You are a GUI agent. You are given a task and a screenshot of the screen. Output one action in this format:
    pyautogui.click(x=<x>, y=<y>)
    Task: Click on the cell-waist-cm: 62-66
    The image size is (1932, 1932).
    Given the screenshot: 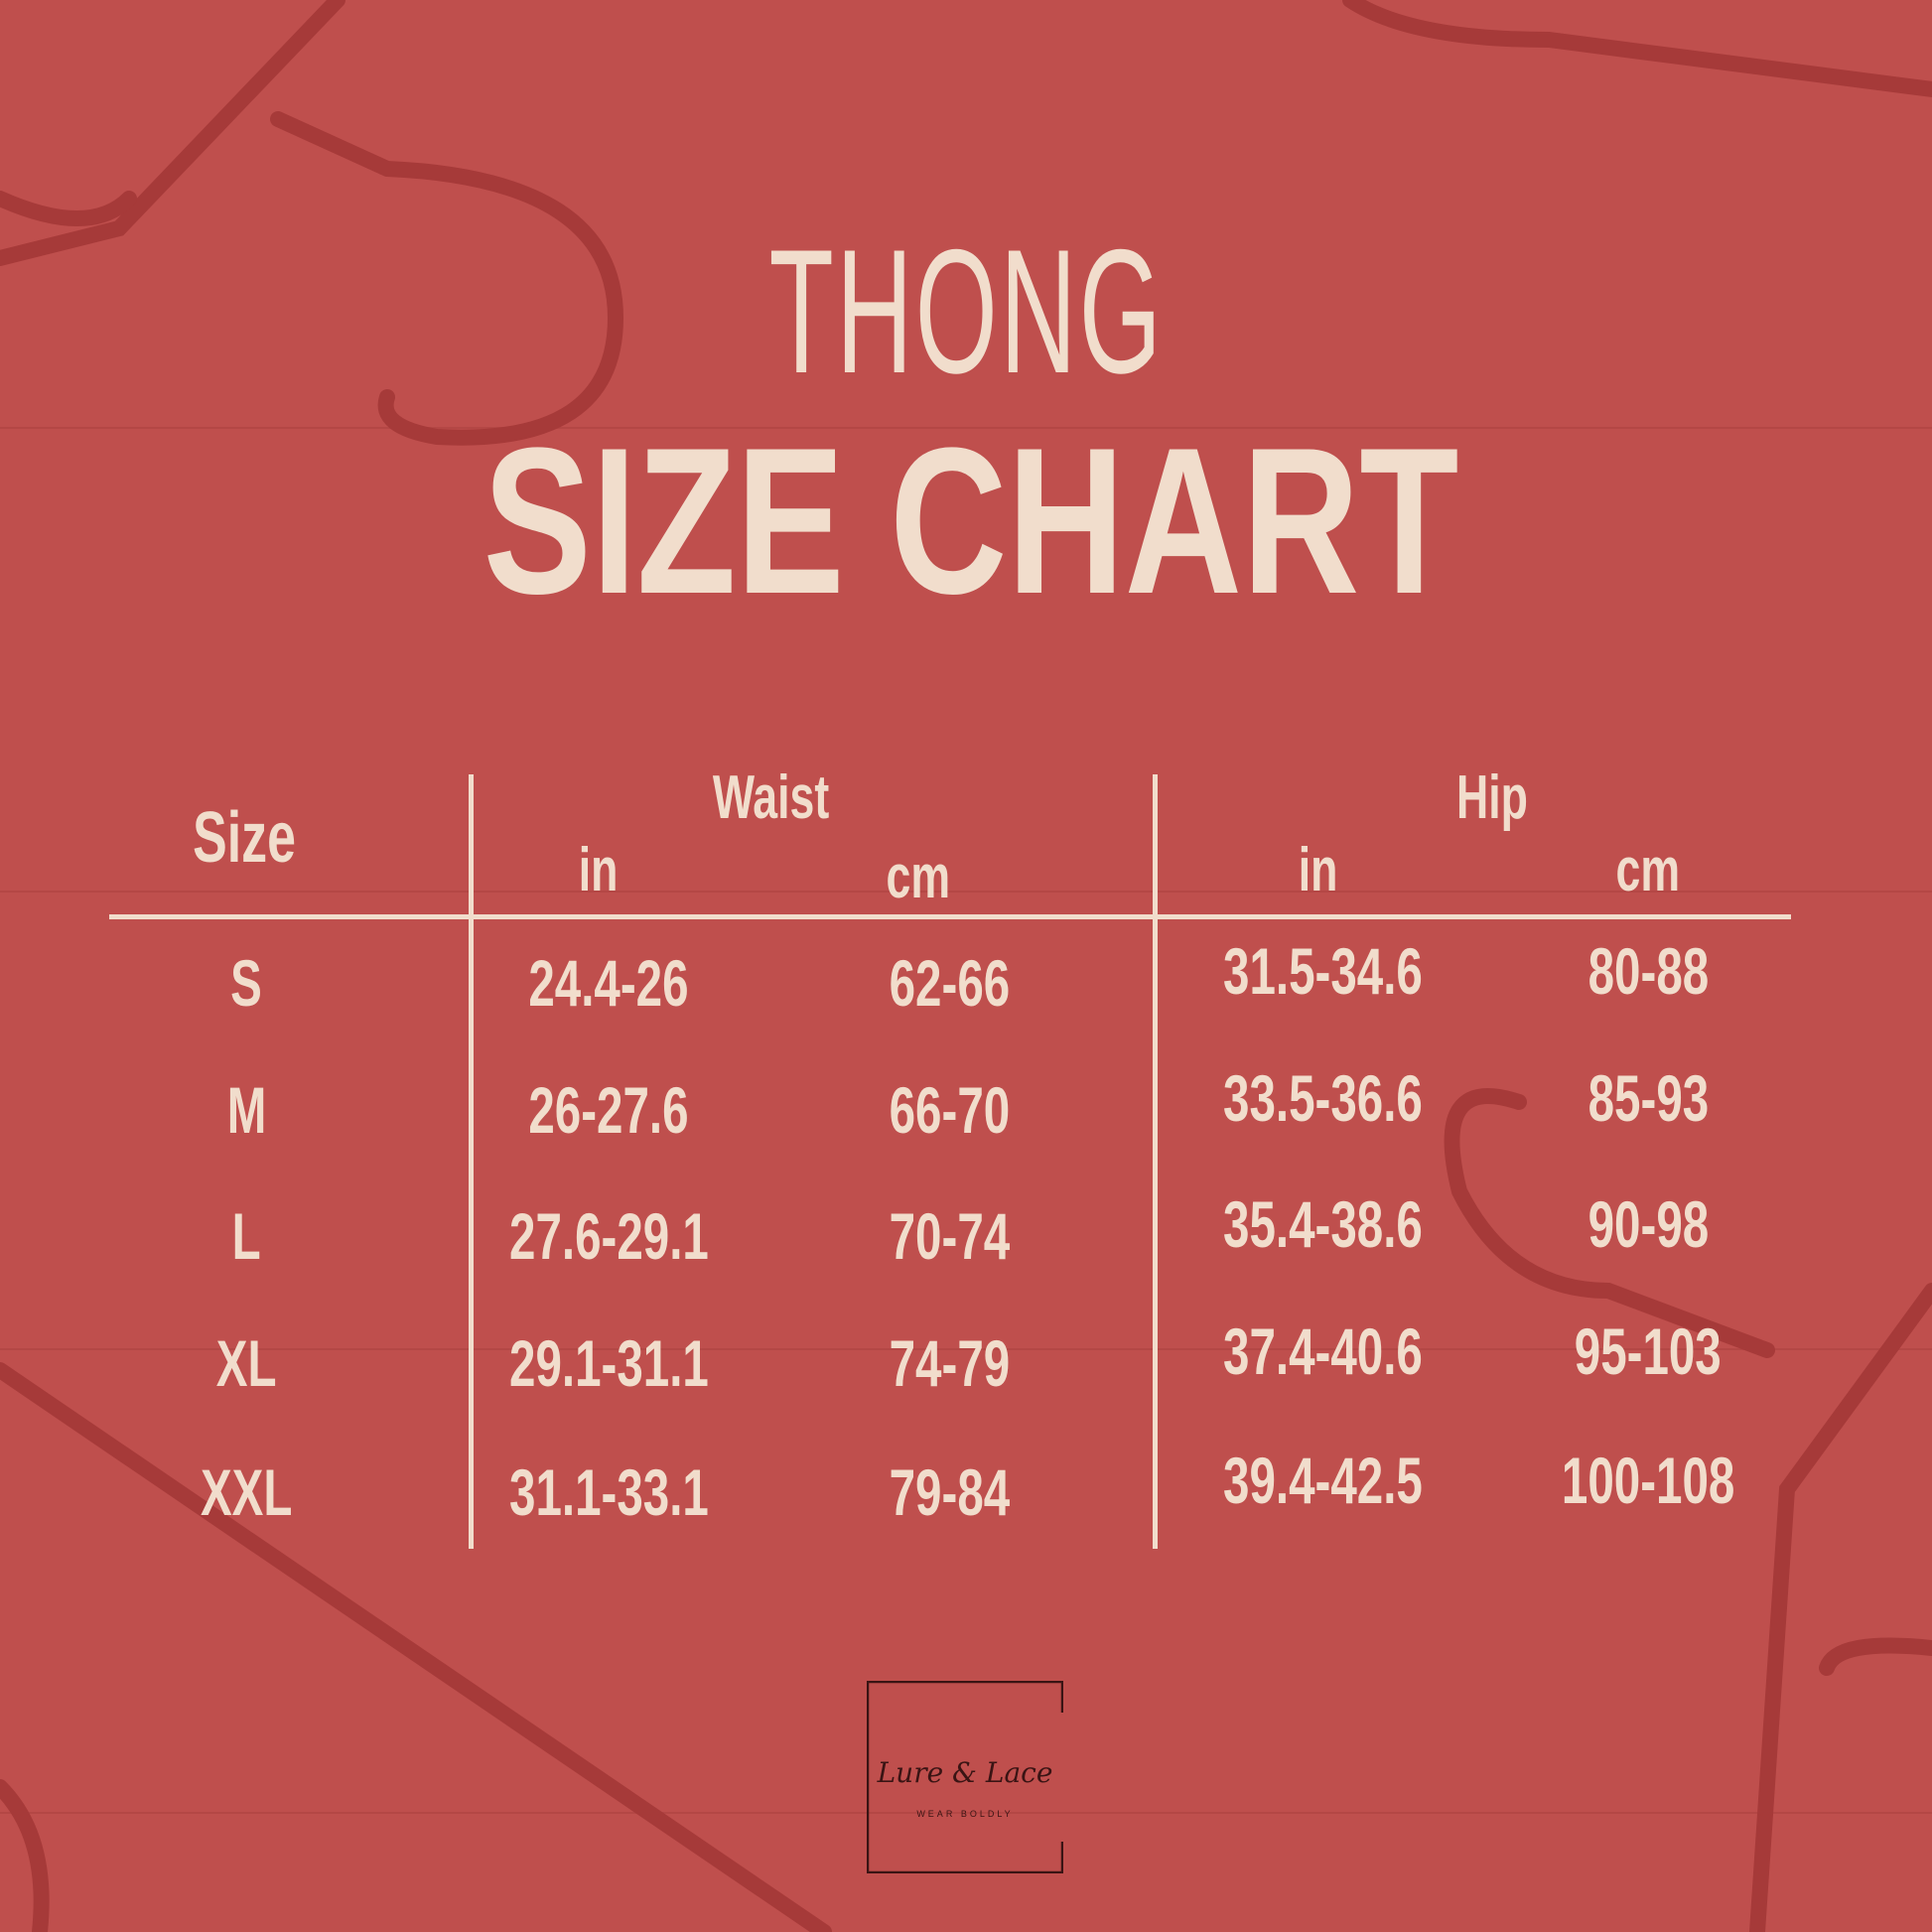 What is the action you would take?
    pyautogui.click(x=949, y=983)
    